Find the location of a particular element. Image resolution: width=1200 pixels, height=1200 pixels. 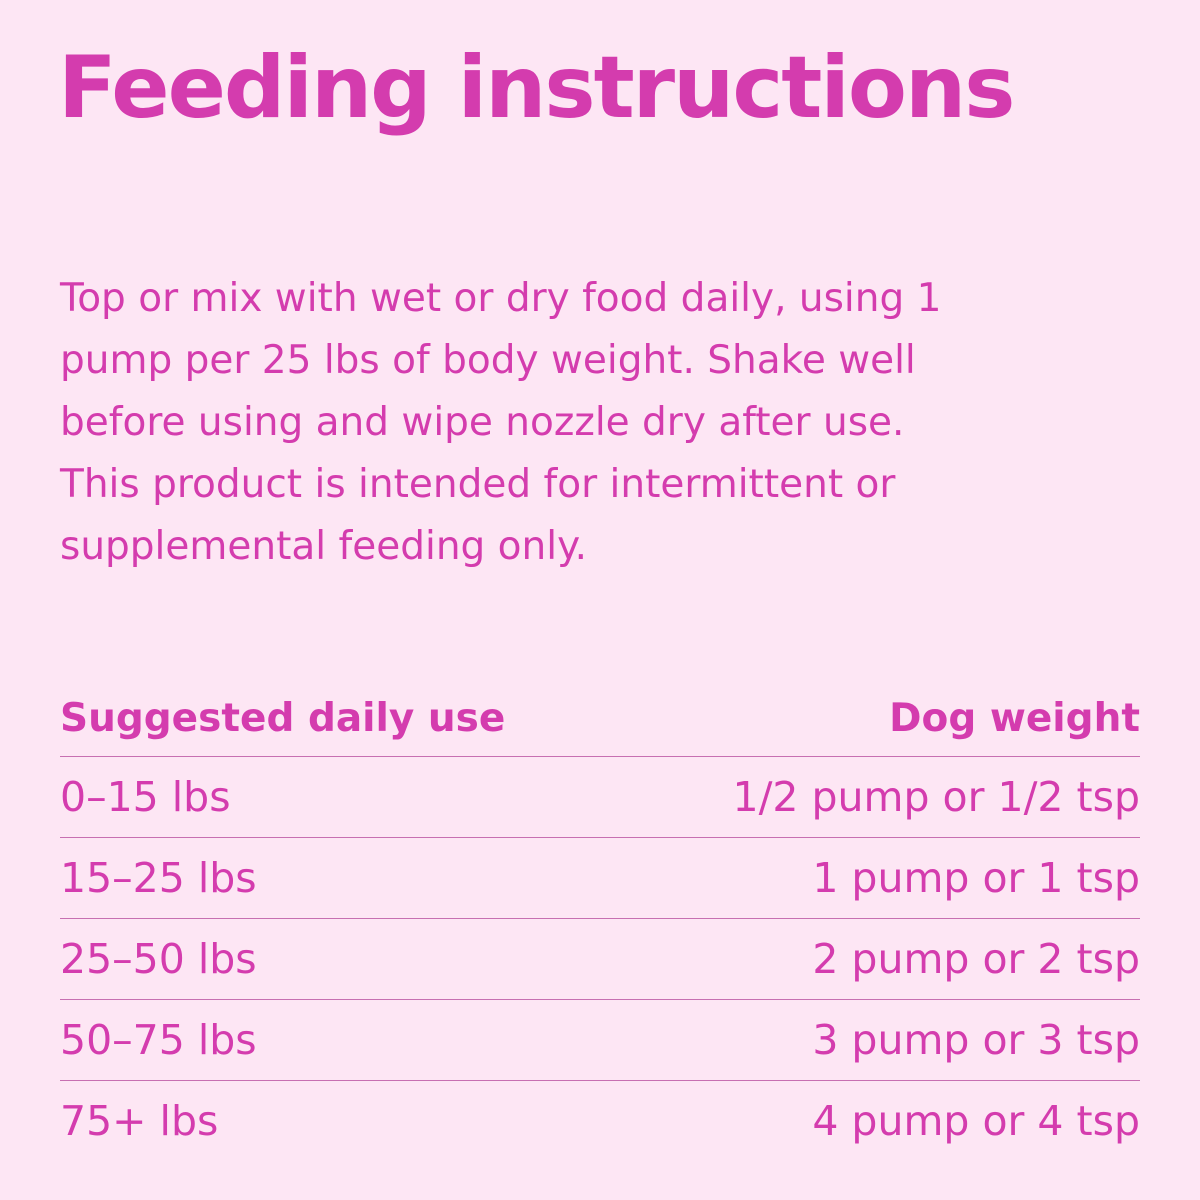

title: Feeding instructions is located at coordinates (536, 88).